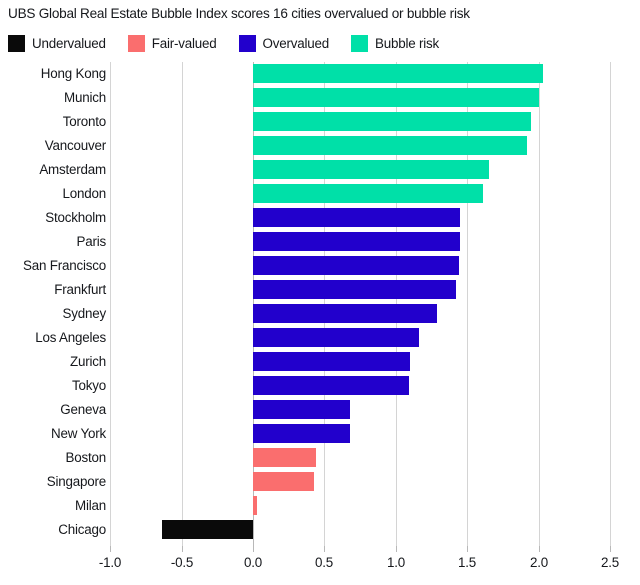  Describe the element at coordinates (86, 457) in the screenshot. I see `y-axis-label: Boston` at that location.